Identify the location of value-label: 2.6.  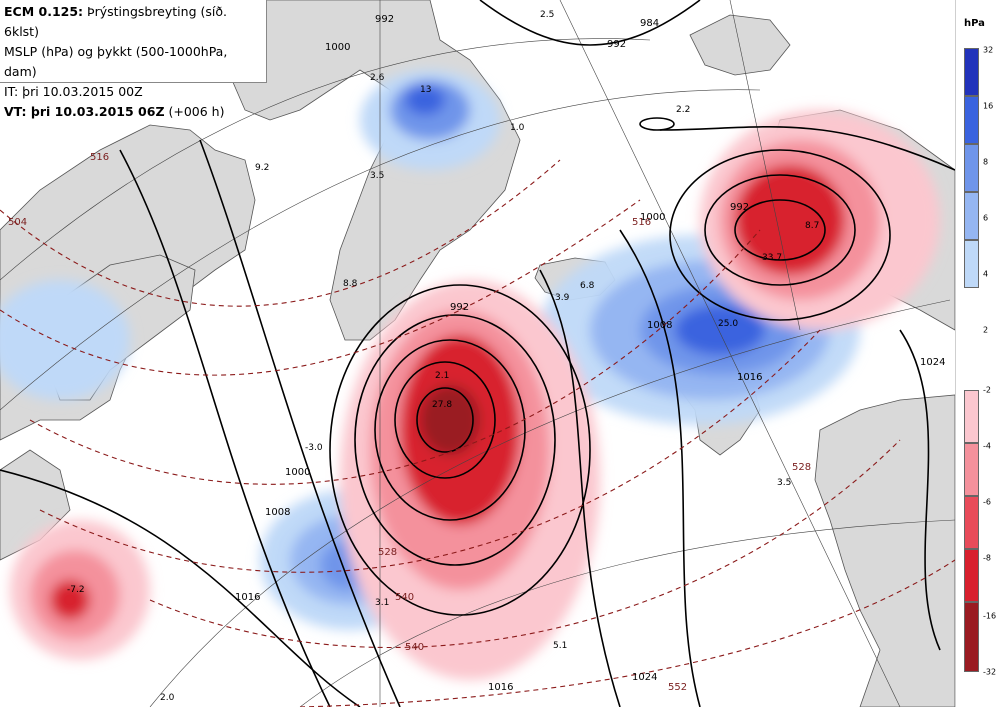
(377, 78).